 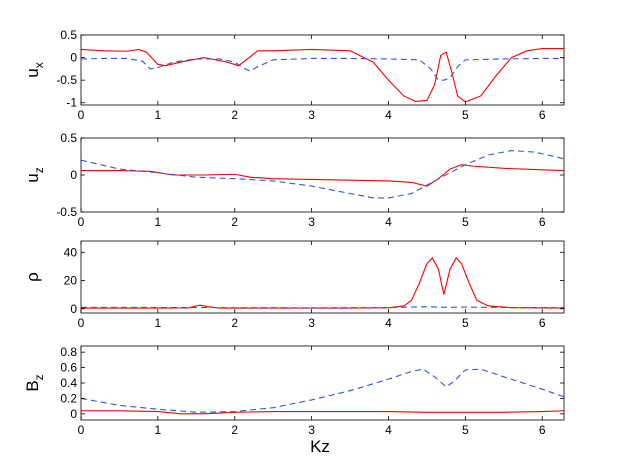 What do you see at coordinates (68, 368) in the screenshot?
I see `y-tick-label: 0.6` at bounding box center [68, 368].